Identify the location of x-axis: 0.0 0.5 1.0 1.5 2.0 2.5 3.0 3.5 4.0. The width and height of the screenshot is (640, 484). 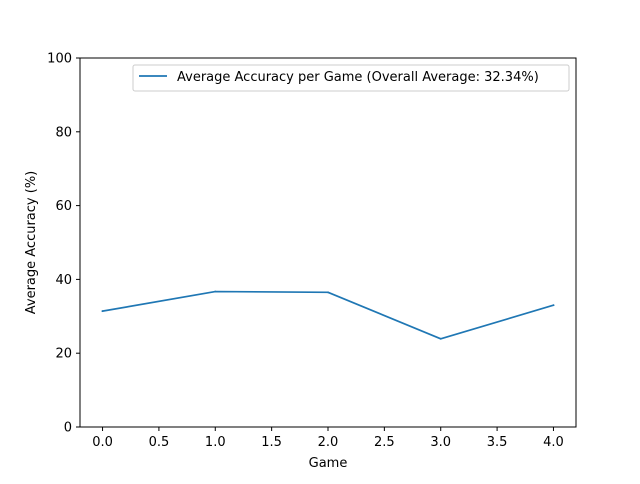
(328, 438).